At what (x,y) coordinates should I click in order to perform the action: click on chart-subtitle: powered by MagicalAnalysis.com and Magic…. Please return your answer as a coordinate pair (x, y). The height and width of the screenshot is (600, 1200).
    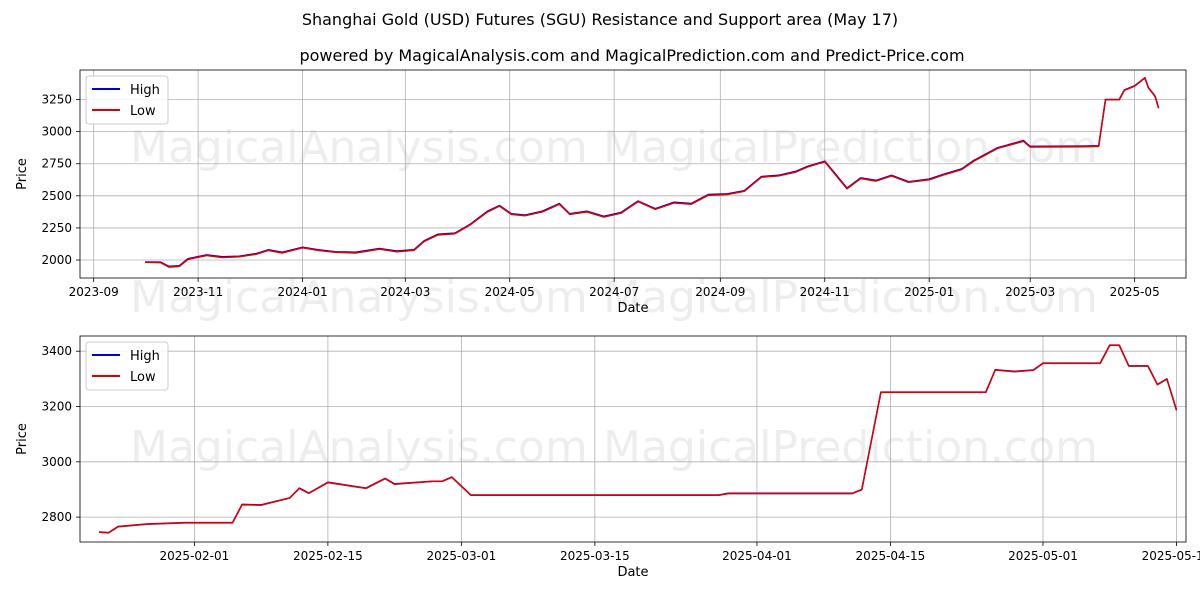
    Looking at the image, I should click on (631, 55).